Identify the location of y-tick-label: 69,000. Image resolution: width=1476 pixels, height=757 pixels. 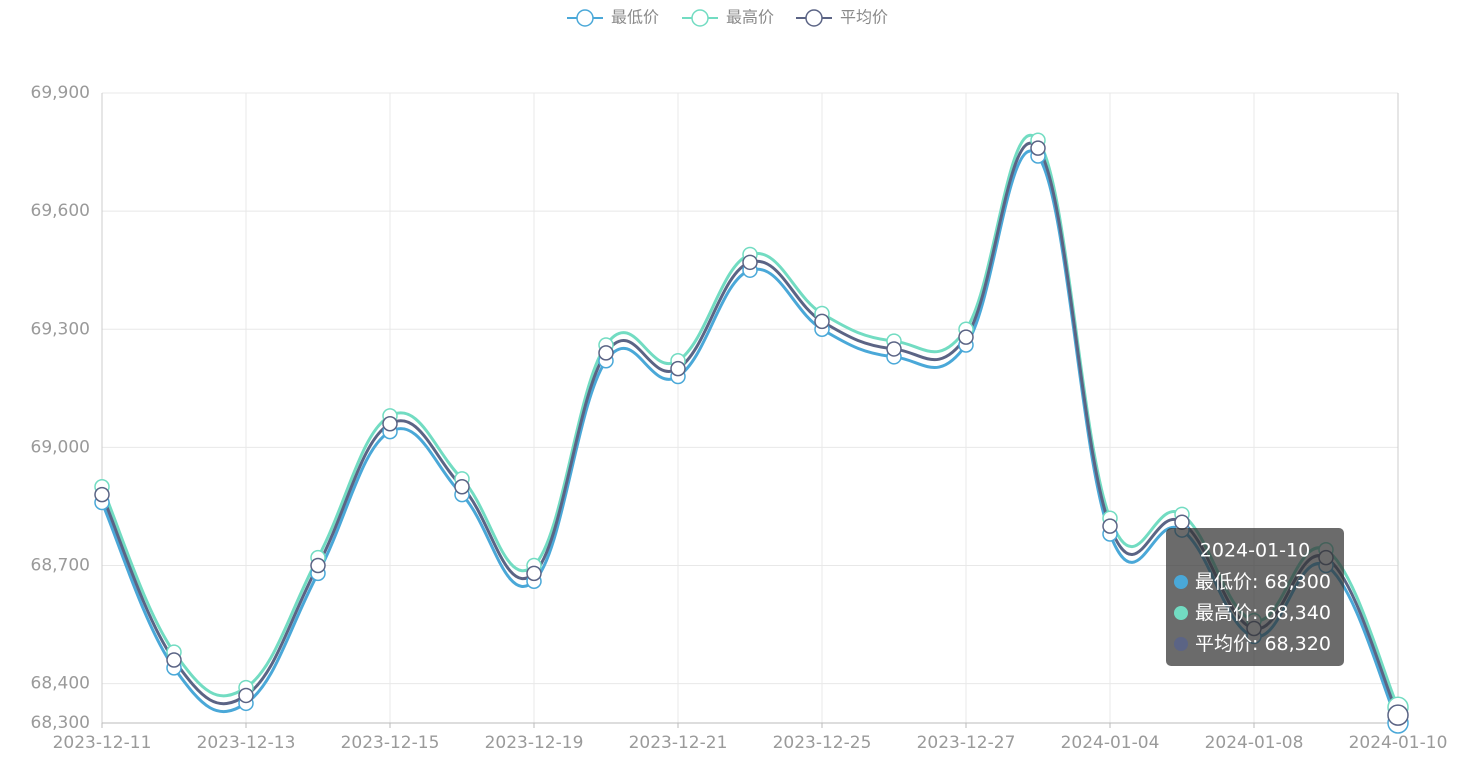
(60, 447).